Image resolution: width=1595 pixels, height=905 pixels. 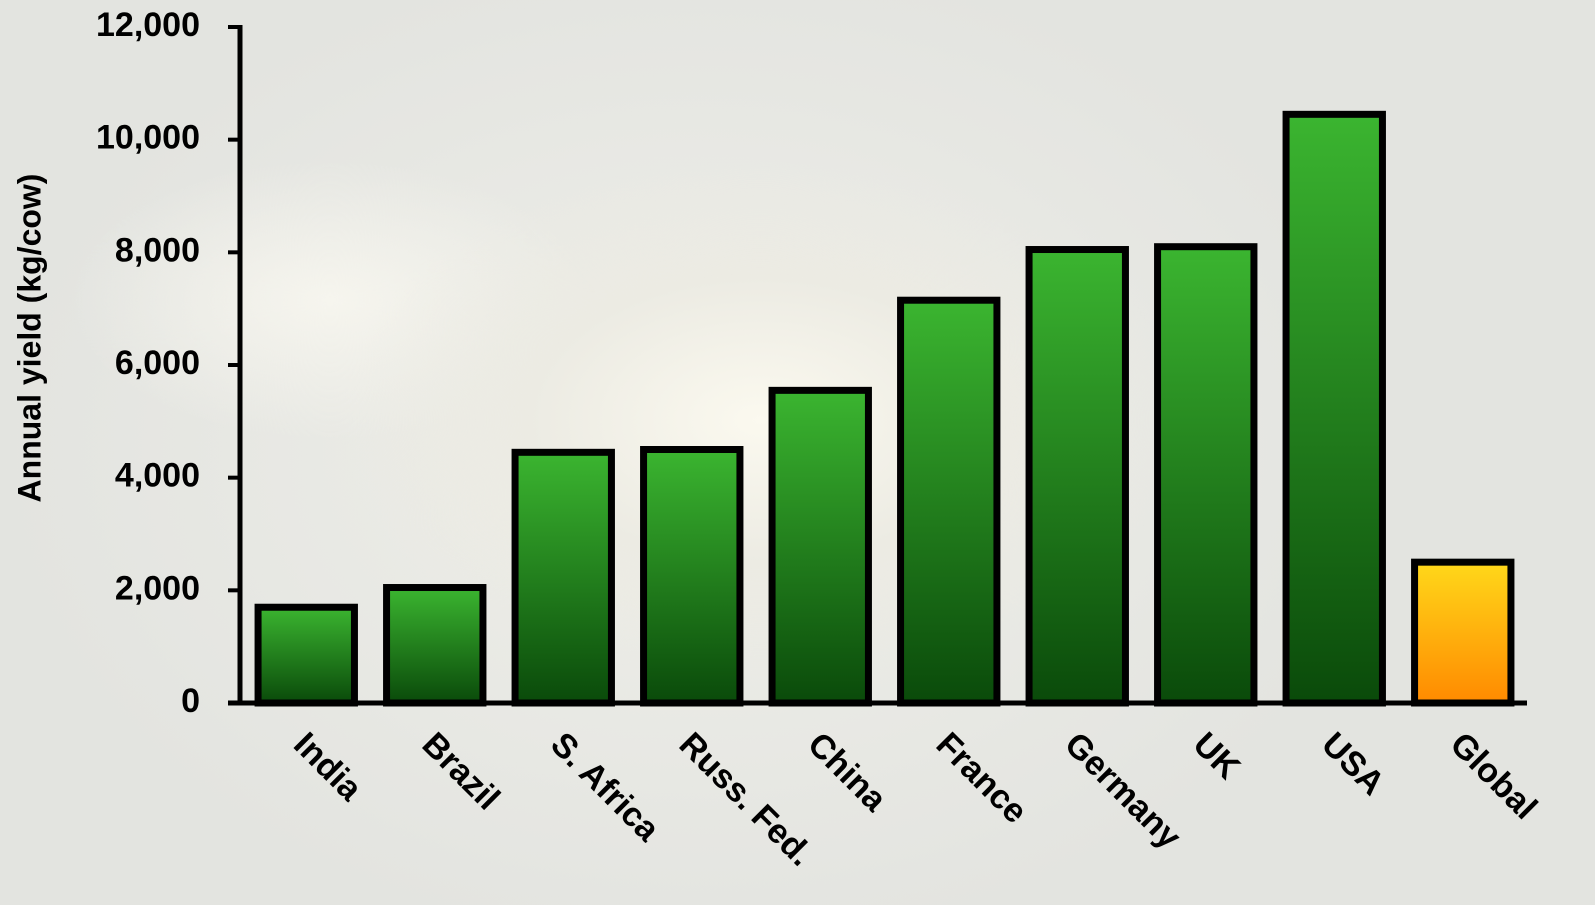 I want to click on x-tick-label: Germany, so click(x=1122, y=790).